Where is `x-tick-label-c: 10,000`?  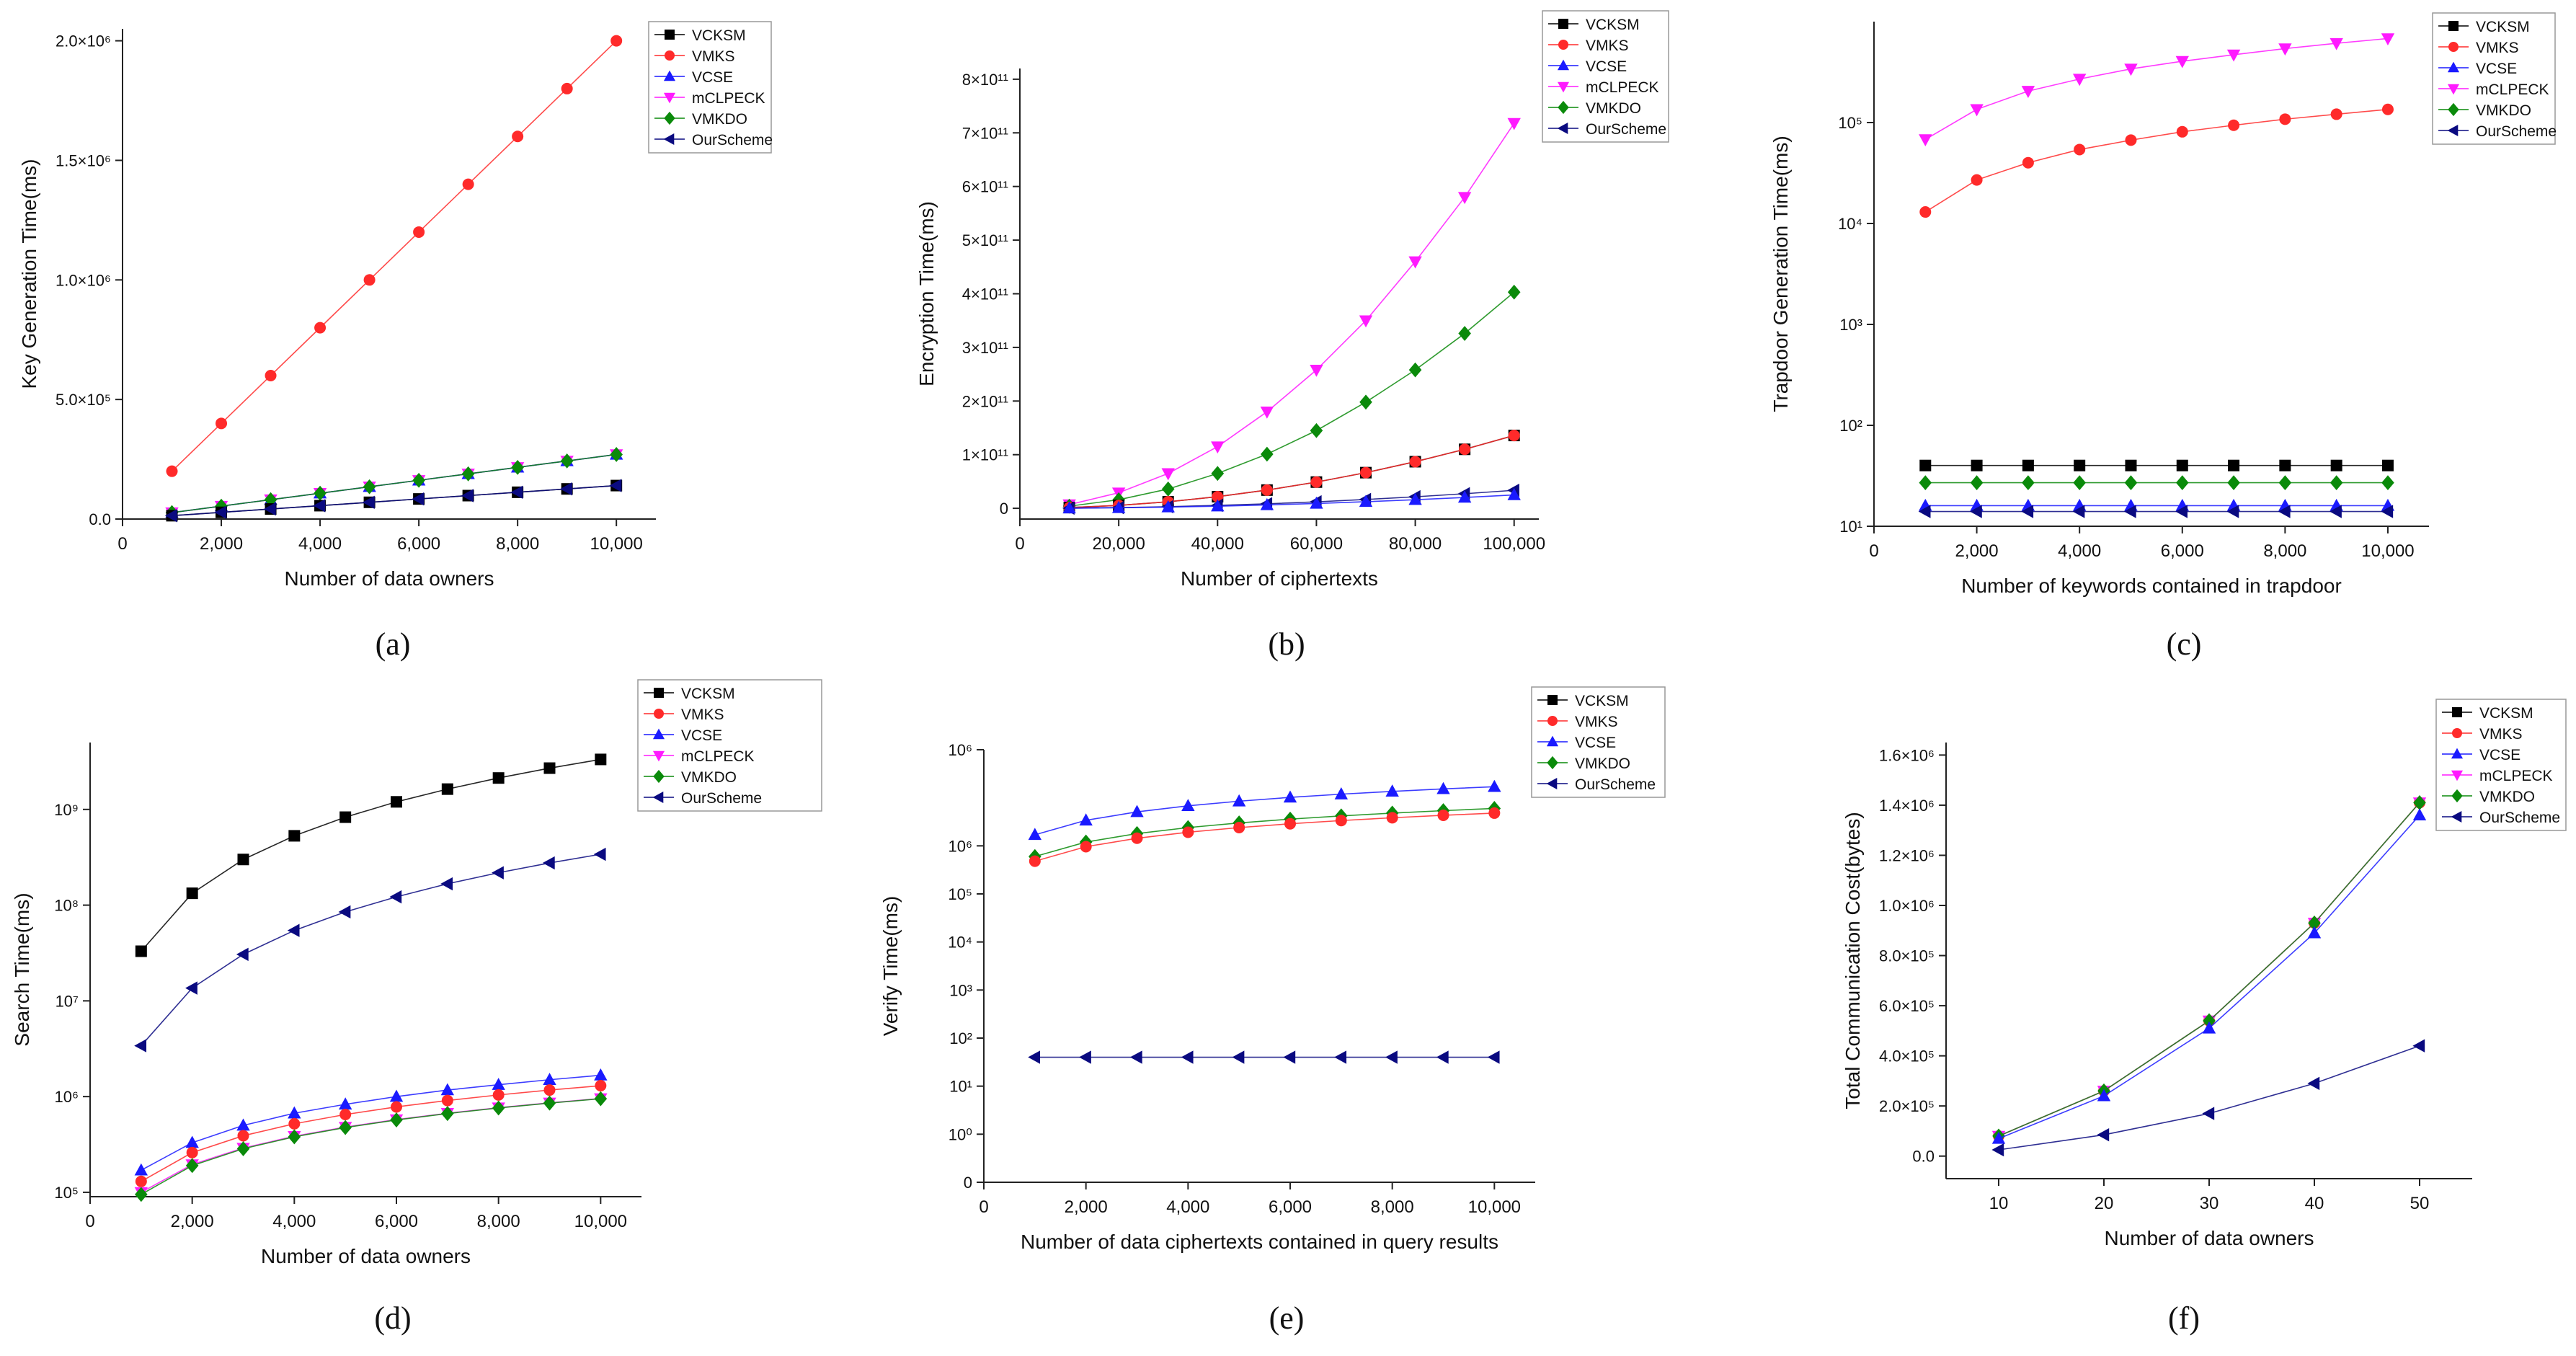 x-tick-label-c: 10,000 is located at coordinates (2387, 551).